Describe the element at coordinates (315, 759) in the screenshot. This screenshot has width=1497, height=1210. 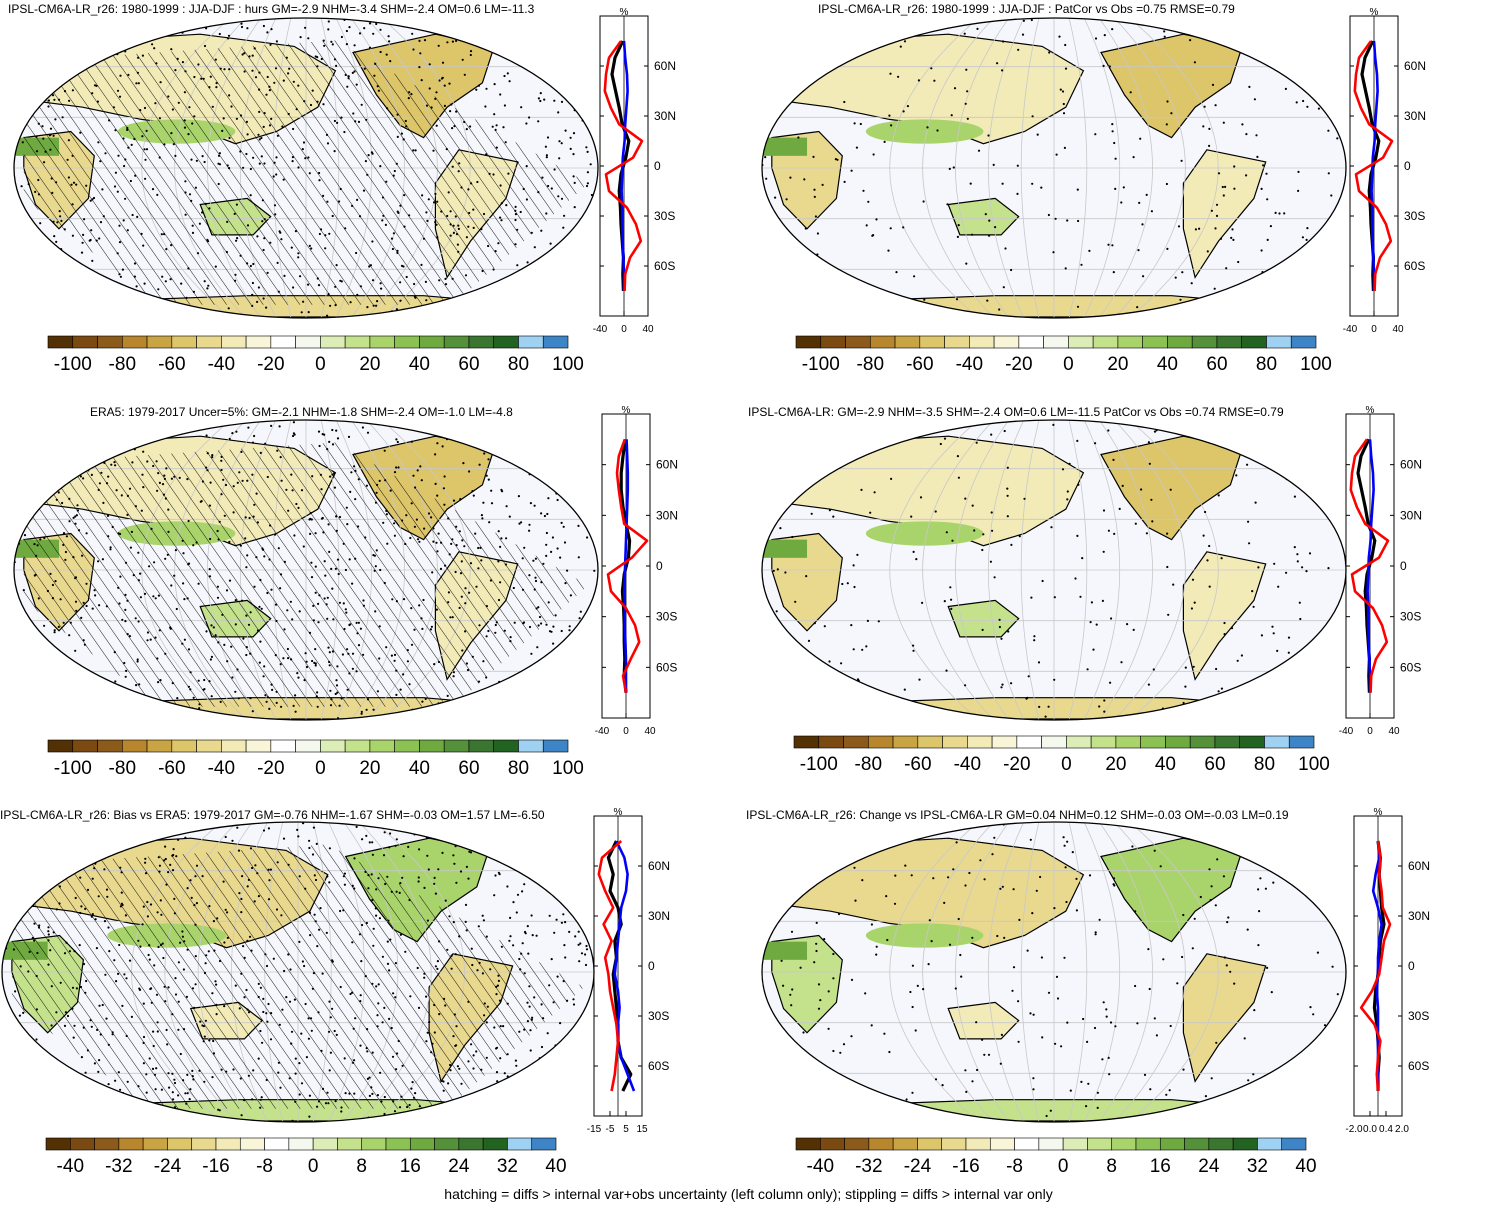
I see `colorbar-panel-3: -100 -80 -60 -40 -20 0 20 40 60 80 100` at that location.